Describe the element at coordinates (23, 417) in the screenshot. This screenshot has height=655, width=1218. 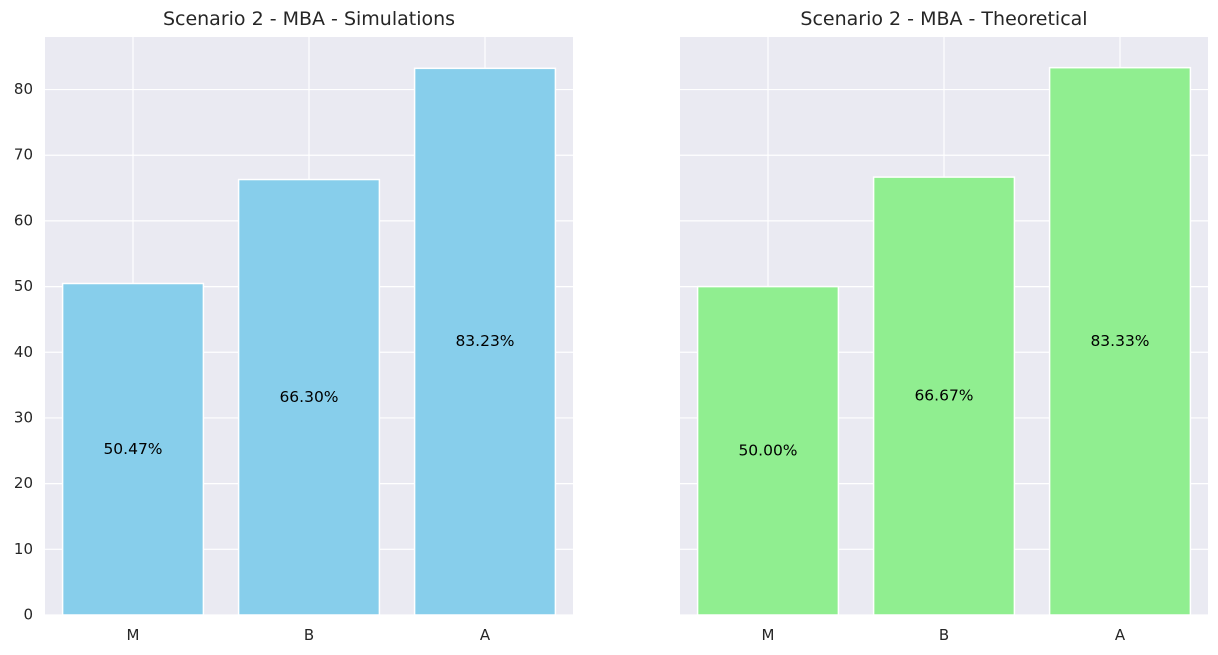
I see `y-tick-label: 30` at that location.